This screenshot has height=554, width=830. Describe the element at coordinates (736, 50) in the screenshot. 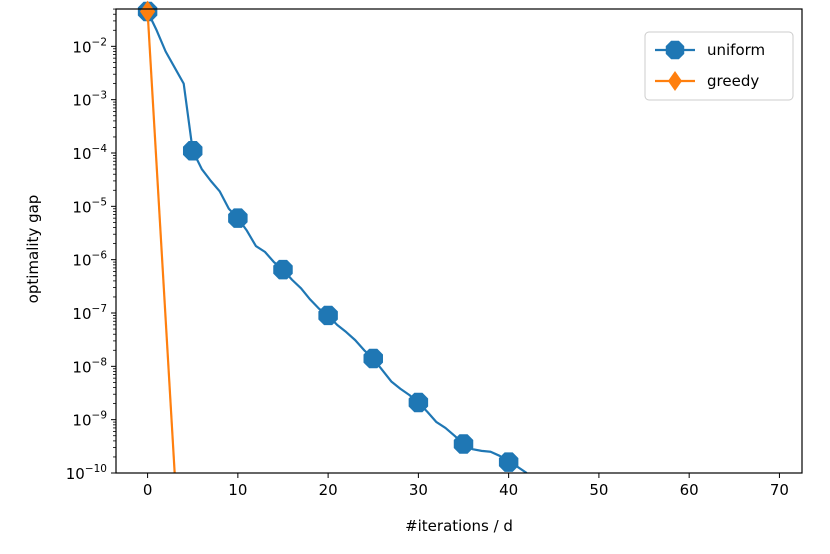

I see `legend-label-uniform: uniform` at that location.